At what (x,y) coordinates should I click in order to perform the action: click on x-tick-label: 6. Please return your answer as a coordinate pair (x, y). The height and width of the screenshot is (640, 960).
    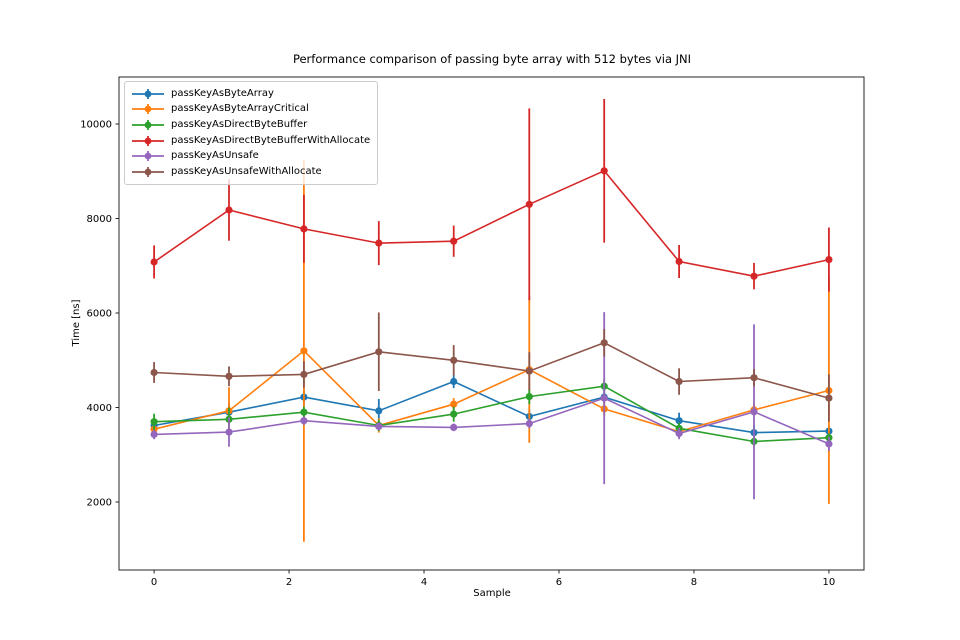
    Looking at the image, I should click on (559, 582).